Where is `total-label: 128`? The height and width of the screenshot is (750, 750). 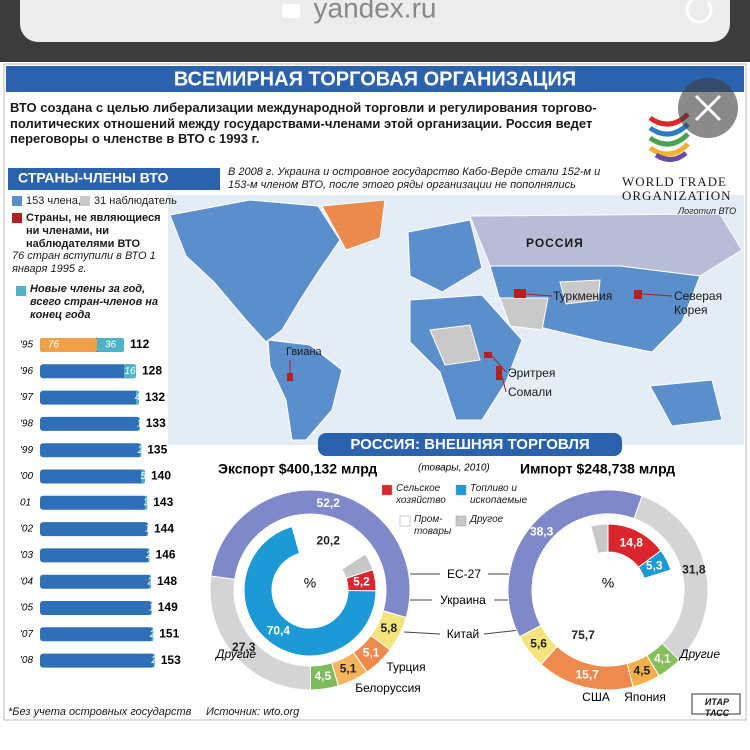
total-label: 128 is located at coordinates (152, 370).